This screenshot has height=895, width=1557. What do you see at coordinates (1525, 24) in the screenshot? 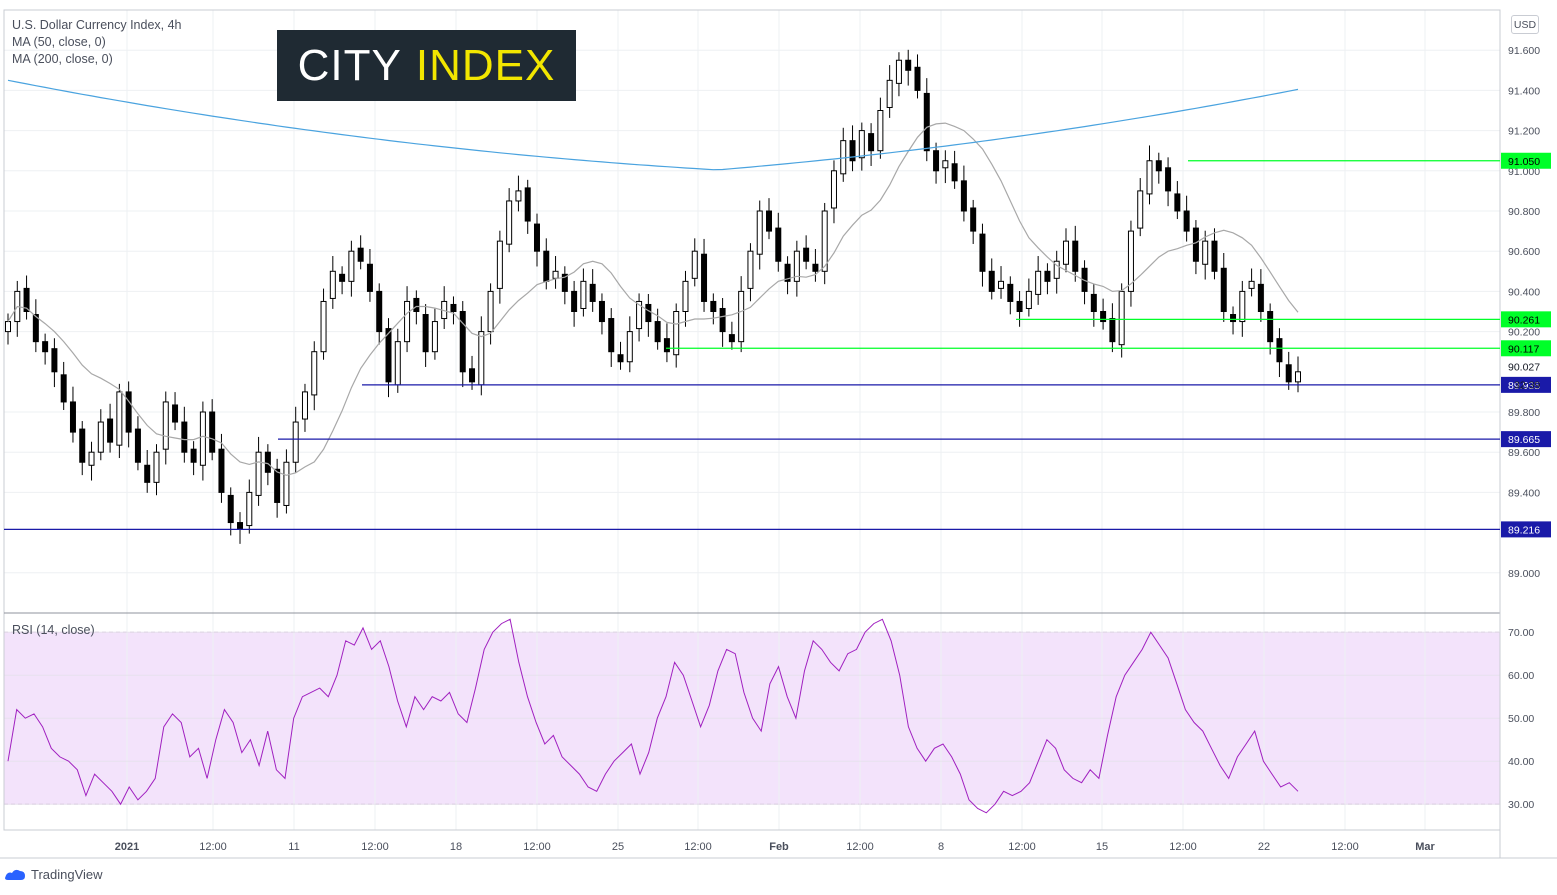
I see `currency-badge: USD` at bounding box center [1525, 24].